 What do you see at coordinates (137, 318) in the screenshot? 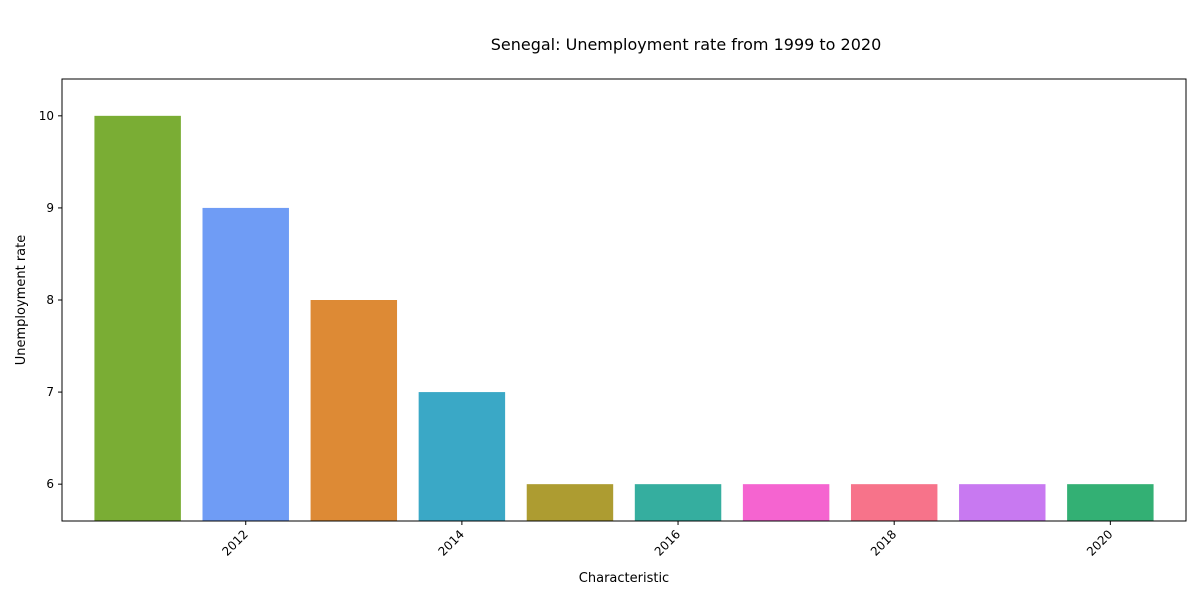
I see `bar-2011` at bounding box center [137, 318].